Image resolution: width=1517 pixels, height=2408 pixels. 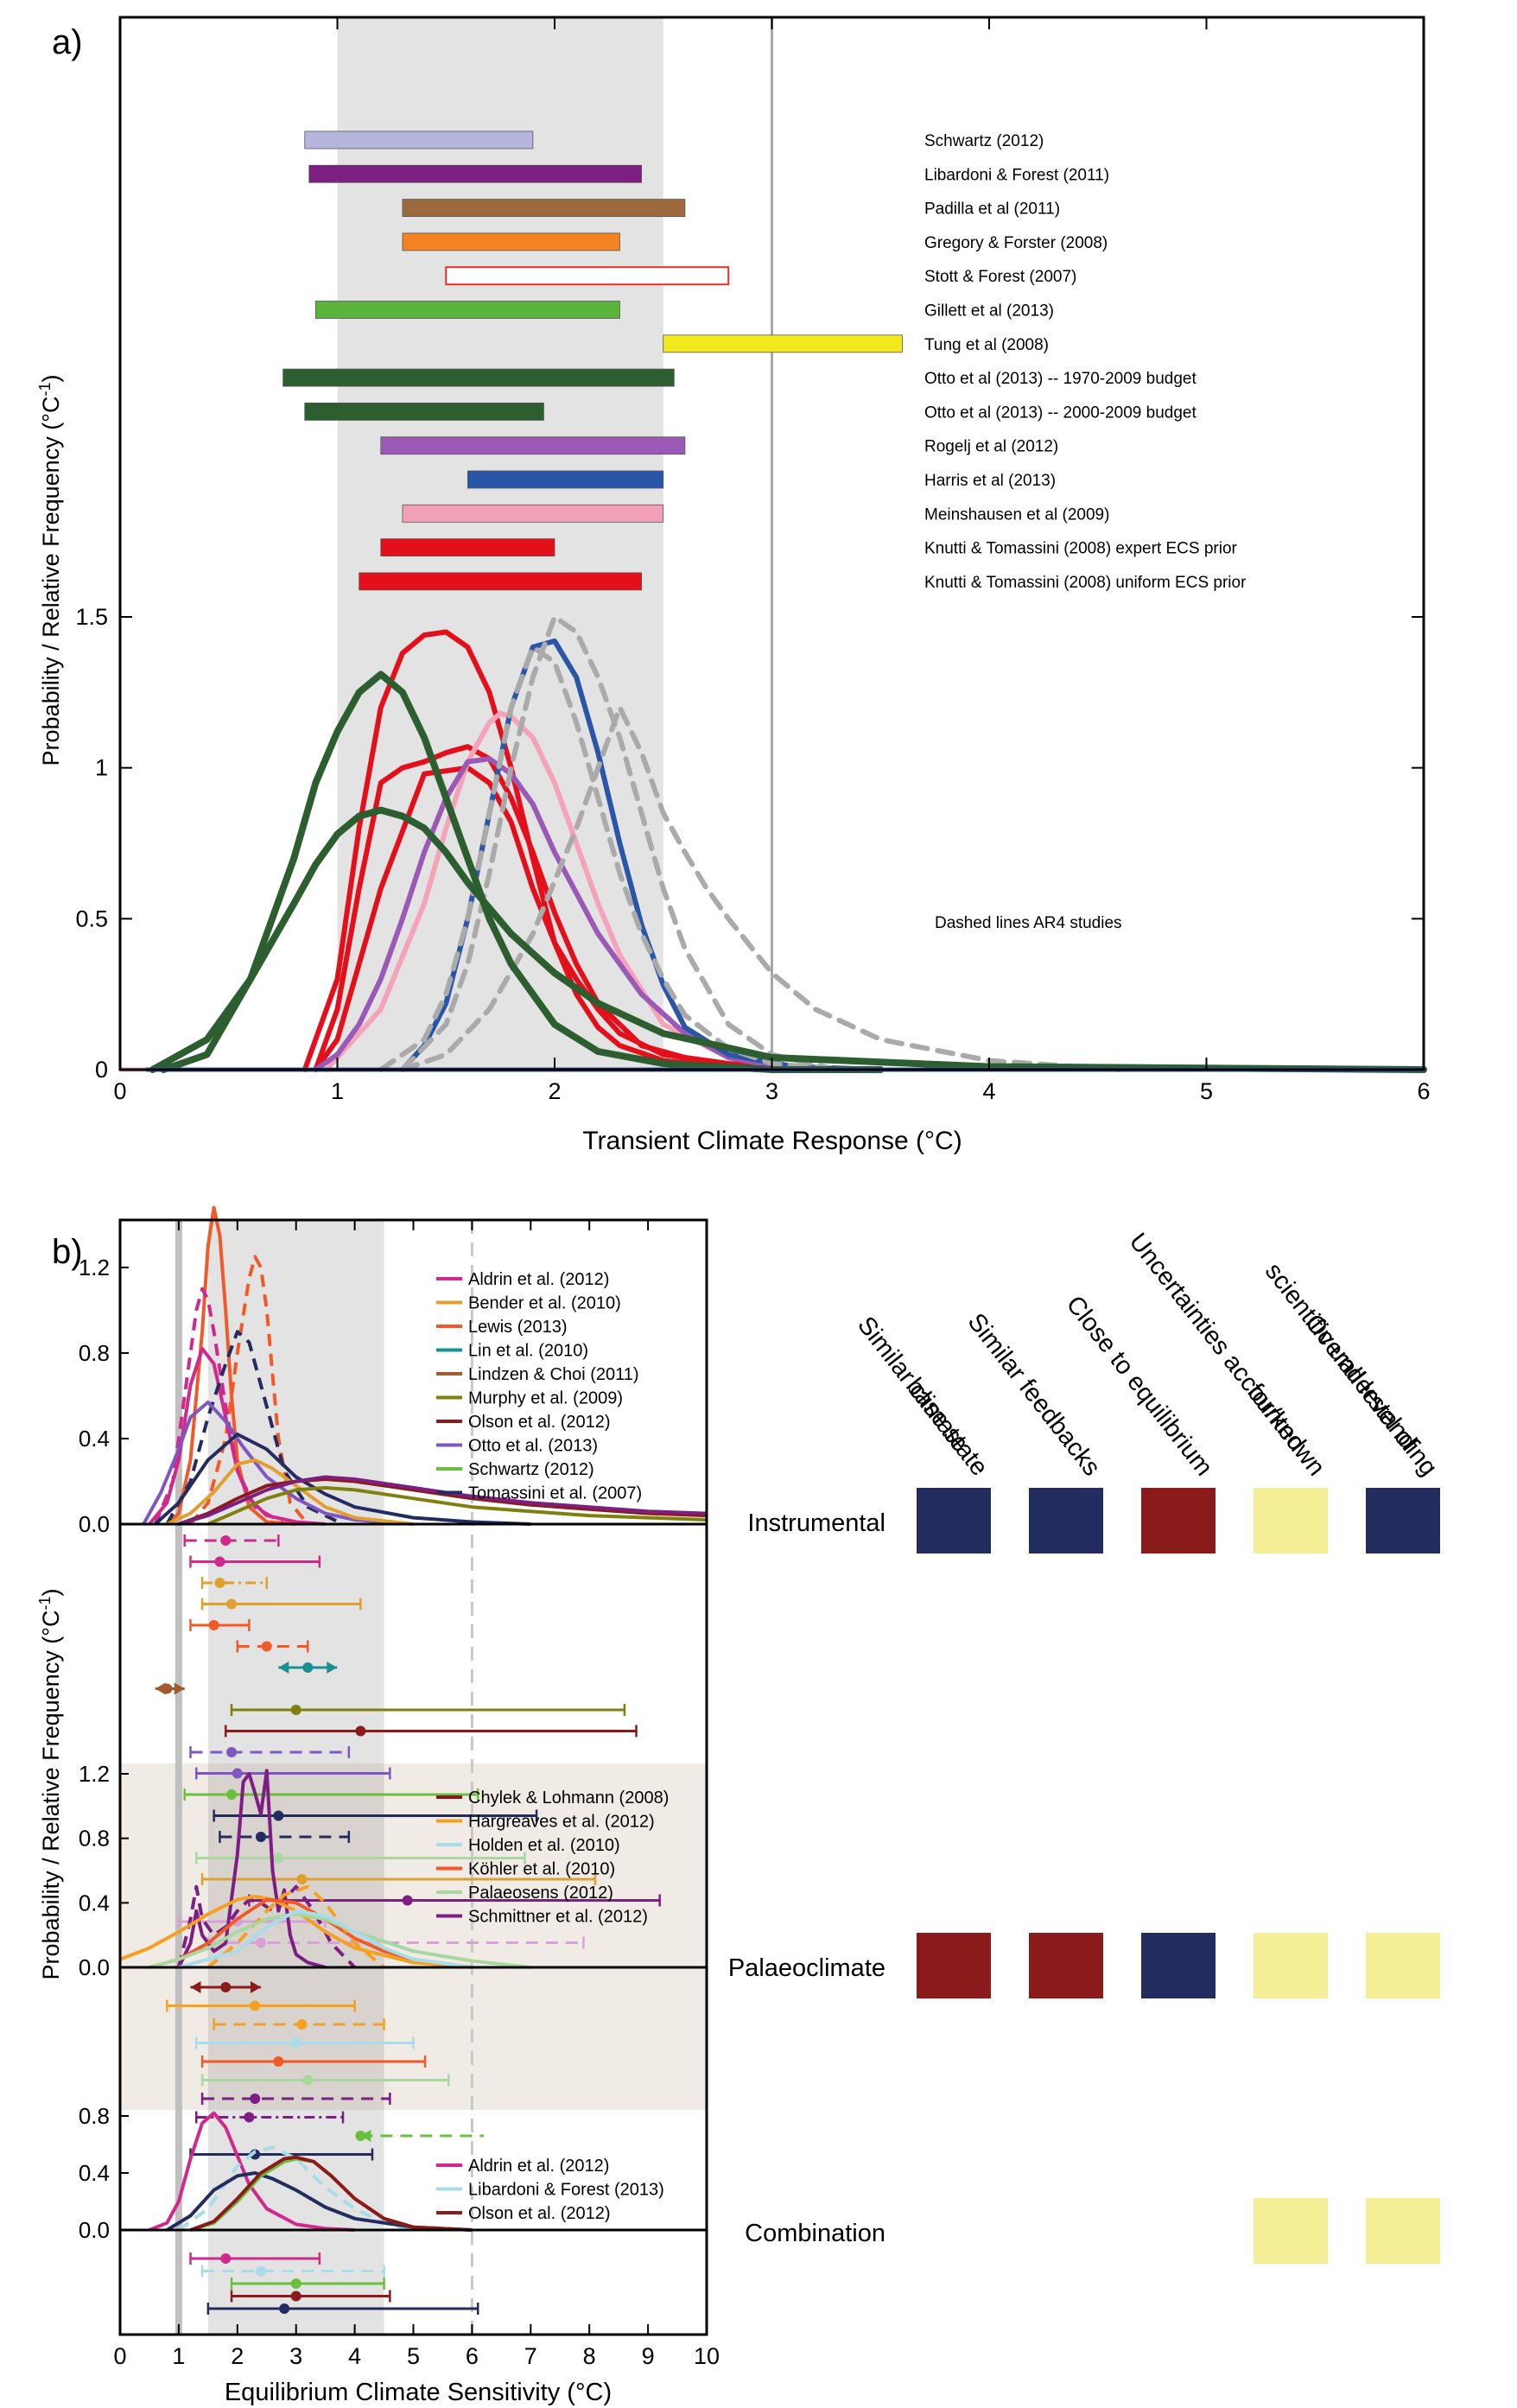 What do you see at coordinates (1000, 277) in the screenshot?
I see `tcr-range-label: Stott & Forest (2007)` at bounding box center [1000, 277].